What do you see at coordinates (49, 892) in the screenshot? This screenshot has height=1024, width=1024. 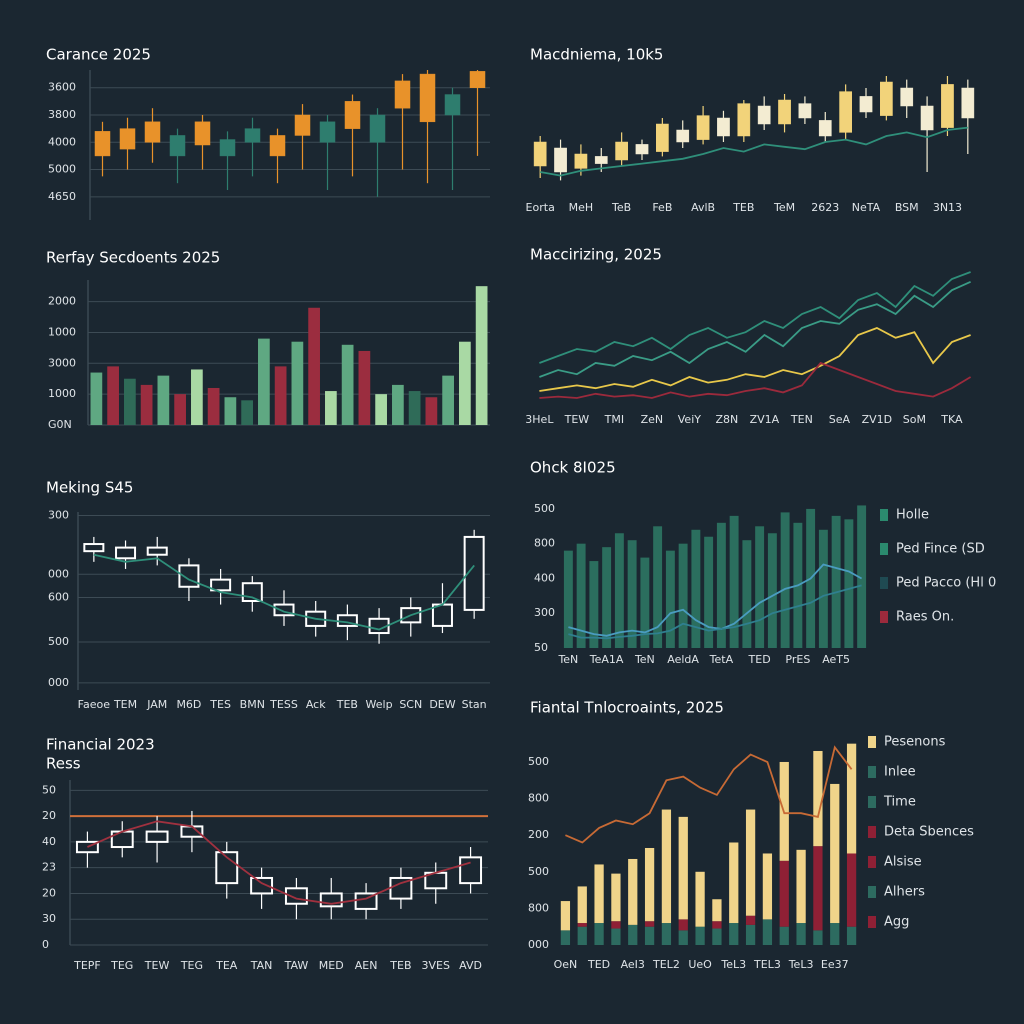 I see `y-tick-label: 20` at bounding box center [49, 892].